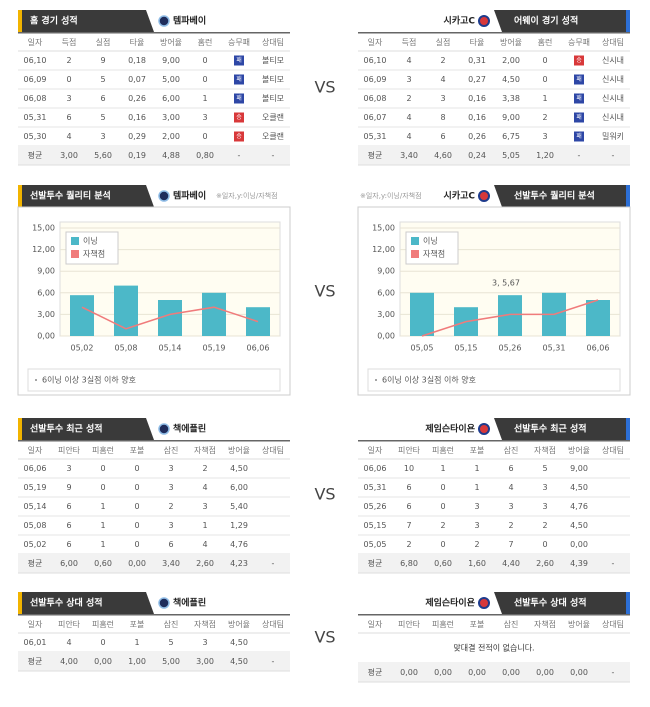  I want to click on cell: 밀워키, so click(613, 136).